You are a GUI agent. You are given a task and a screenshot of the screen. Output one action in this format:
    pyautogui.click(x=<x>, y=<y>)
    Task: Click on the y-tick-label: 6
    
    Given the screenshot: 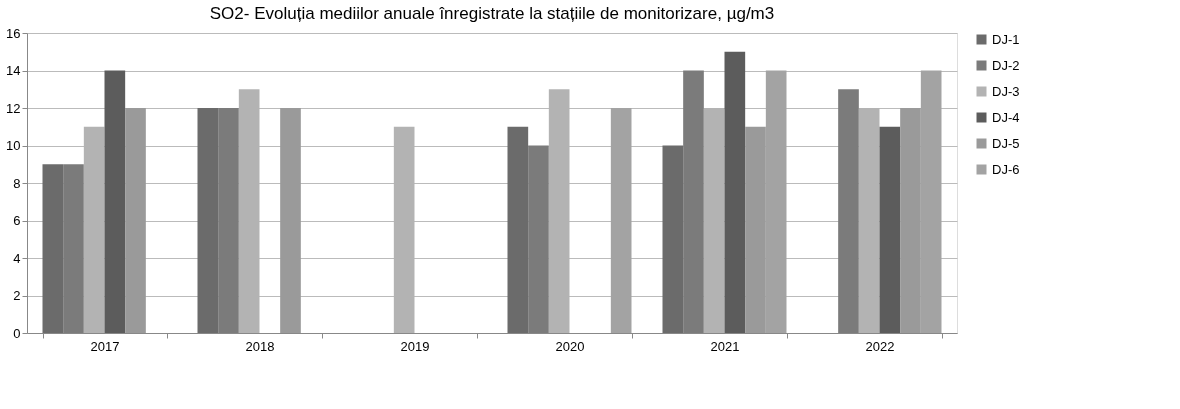 What is the action you would take?
    pyautogui.click(x=17, y=220)
    